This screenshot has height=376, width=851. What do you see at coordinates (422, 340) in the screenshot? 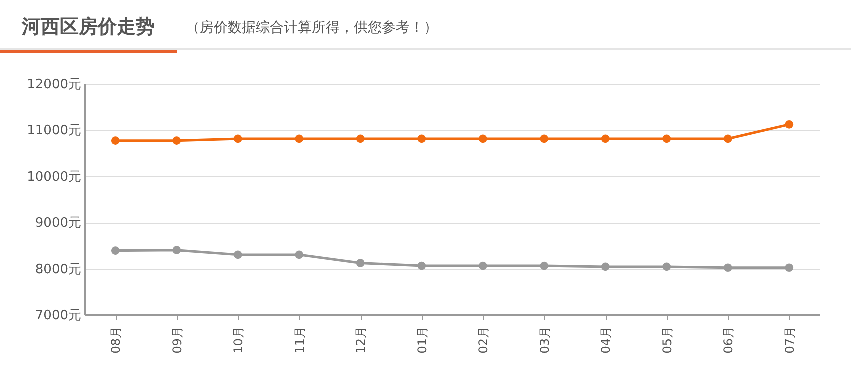
I see `x-tick-label: 01月` at bounding box center [422, 340].